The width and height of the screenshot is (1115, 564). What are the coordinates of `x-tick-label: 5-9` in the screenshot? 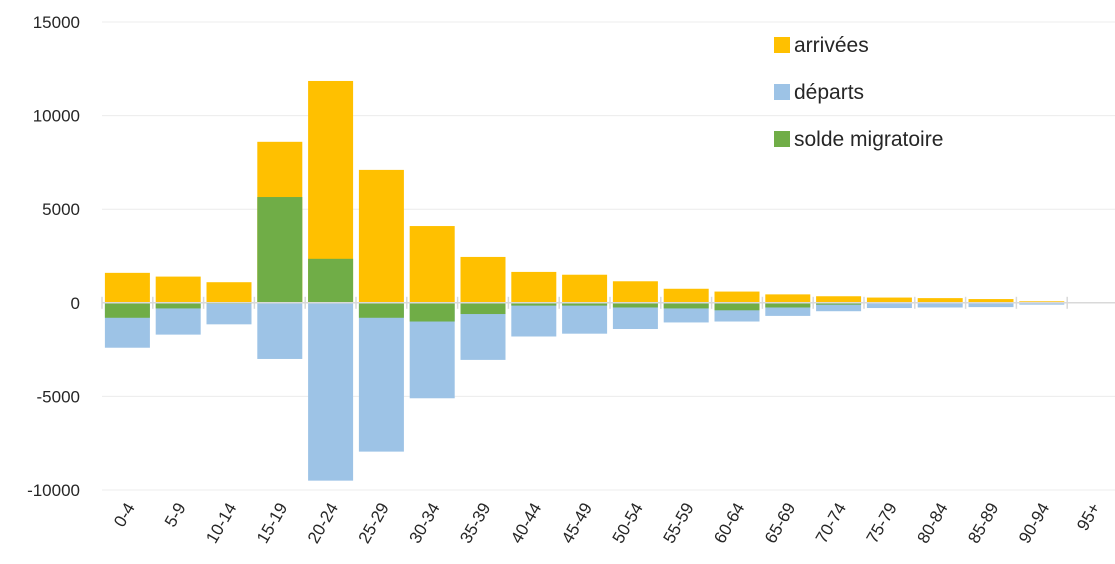 It's located at (175, 515).